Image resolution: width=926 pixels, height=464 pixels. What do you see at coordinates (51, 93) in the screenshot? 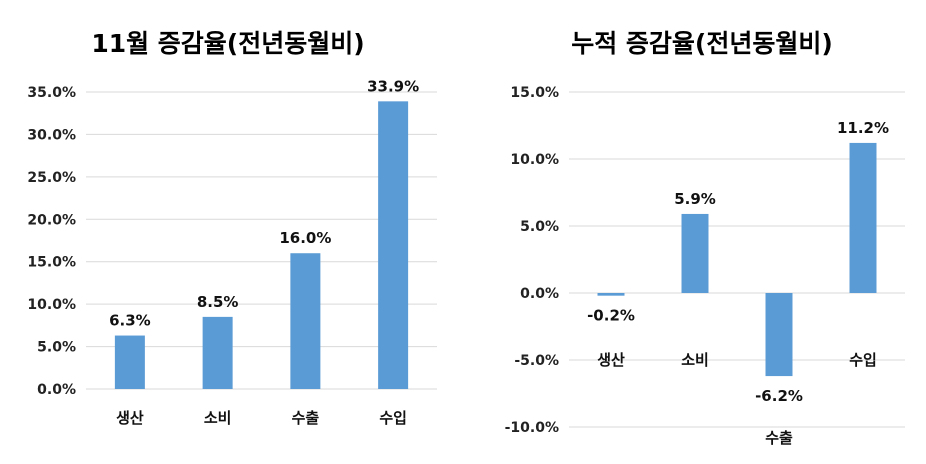
I see `y-tick-label: 35.0%` at bounding box center [51, 93].